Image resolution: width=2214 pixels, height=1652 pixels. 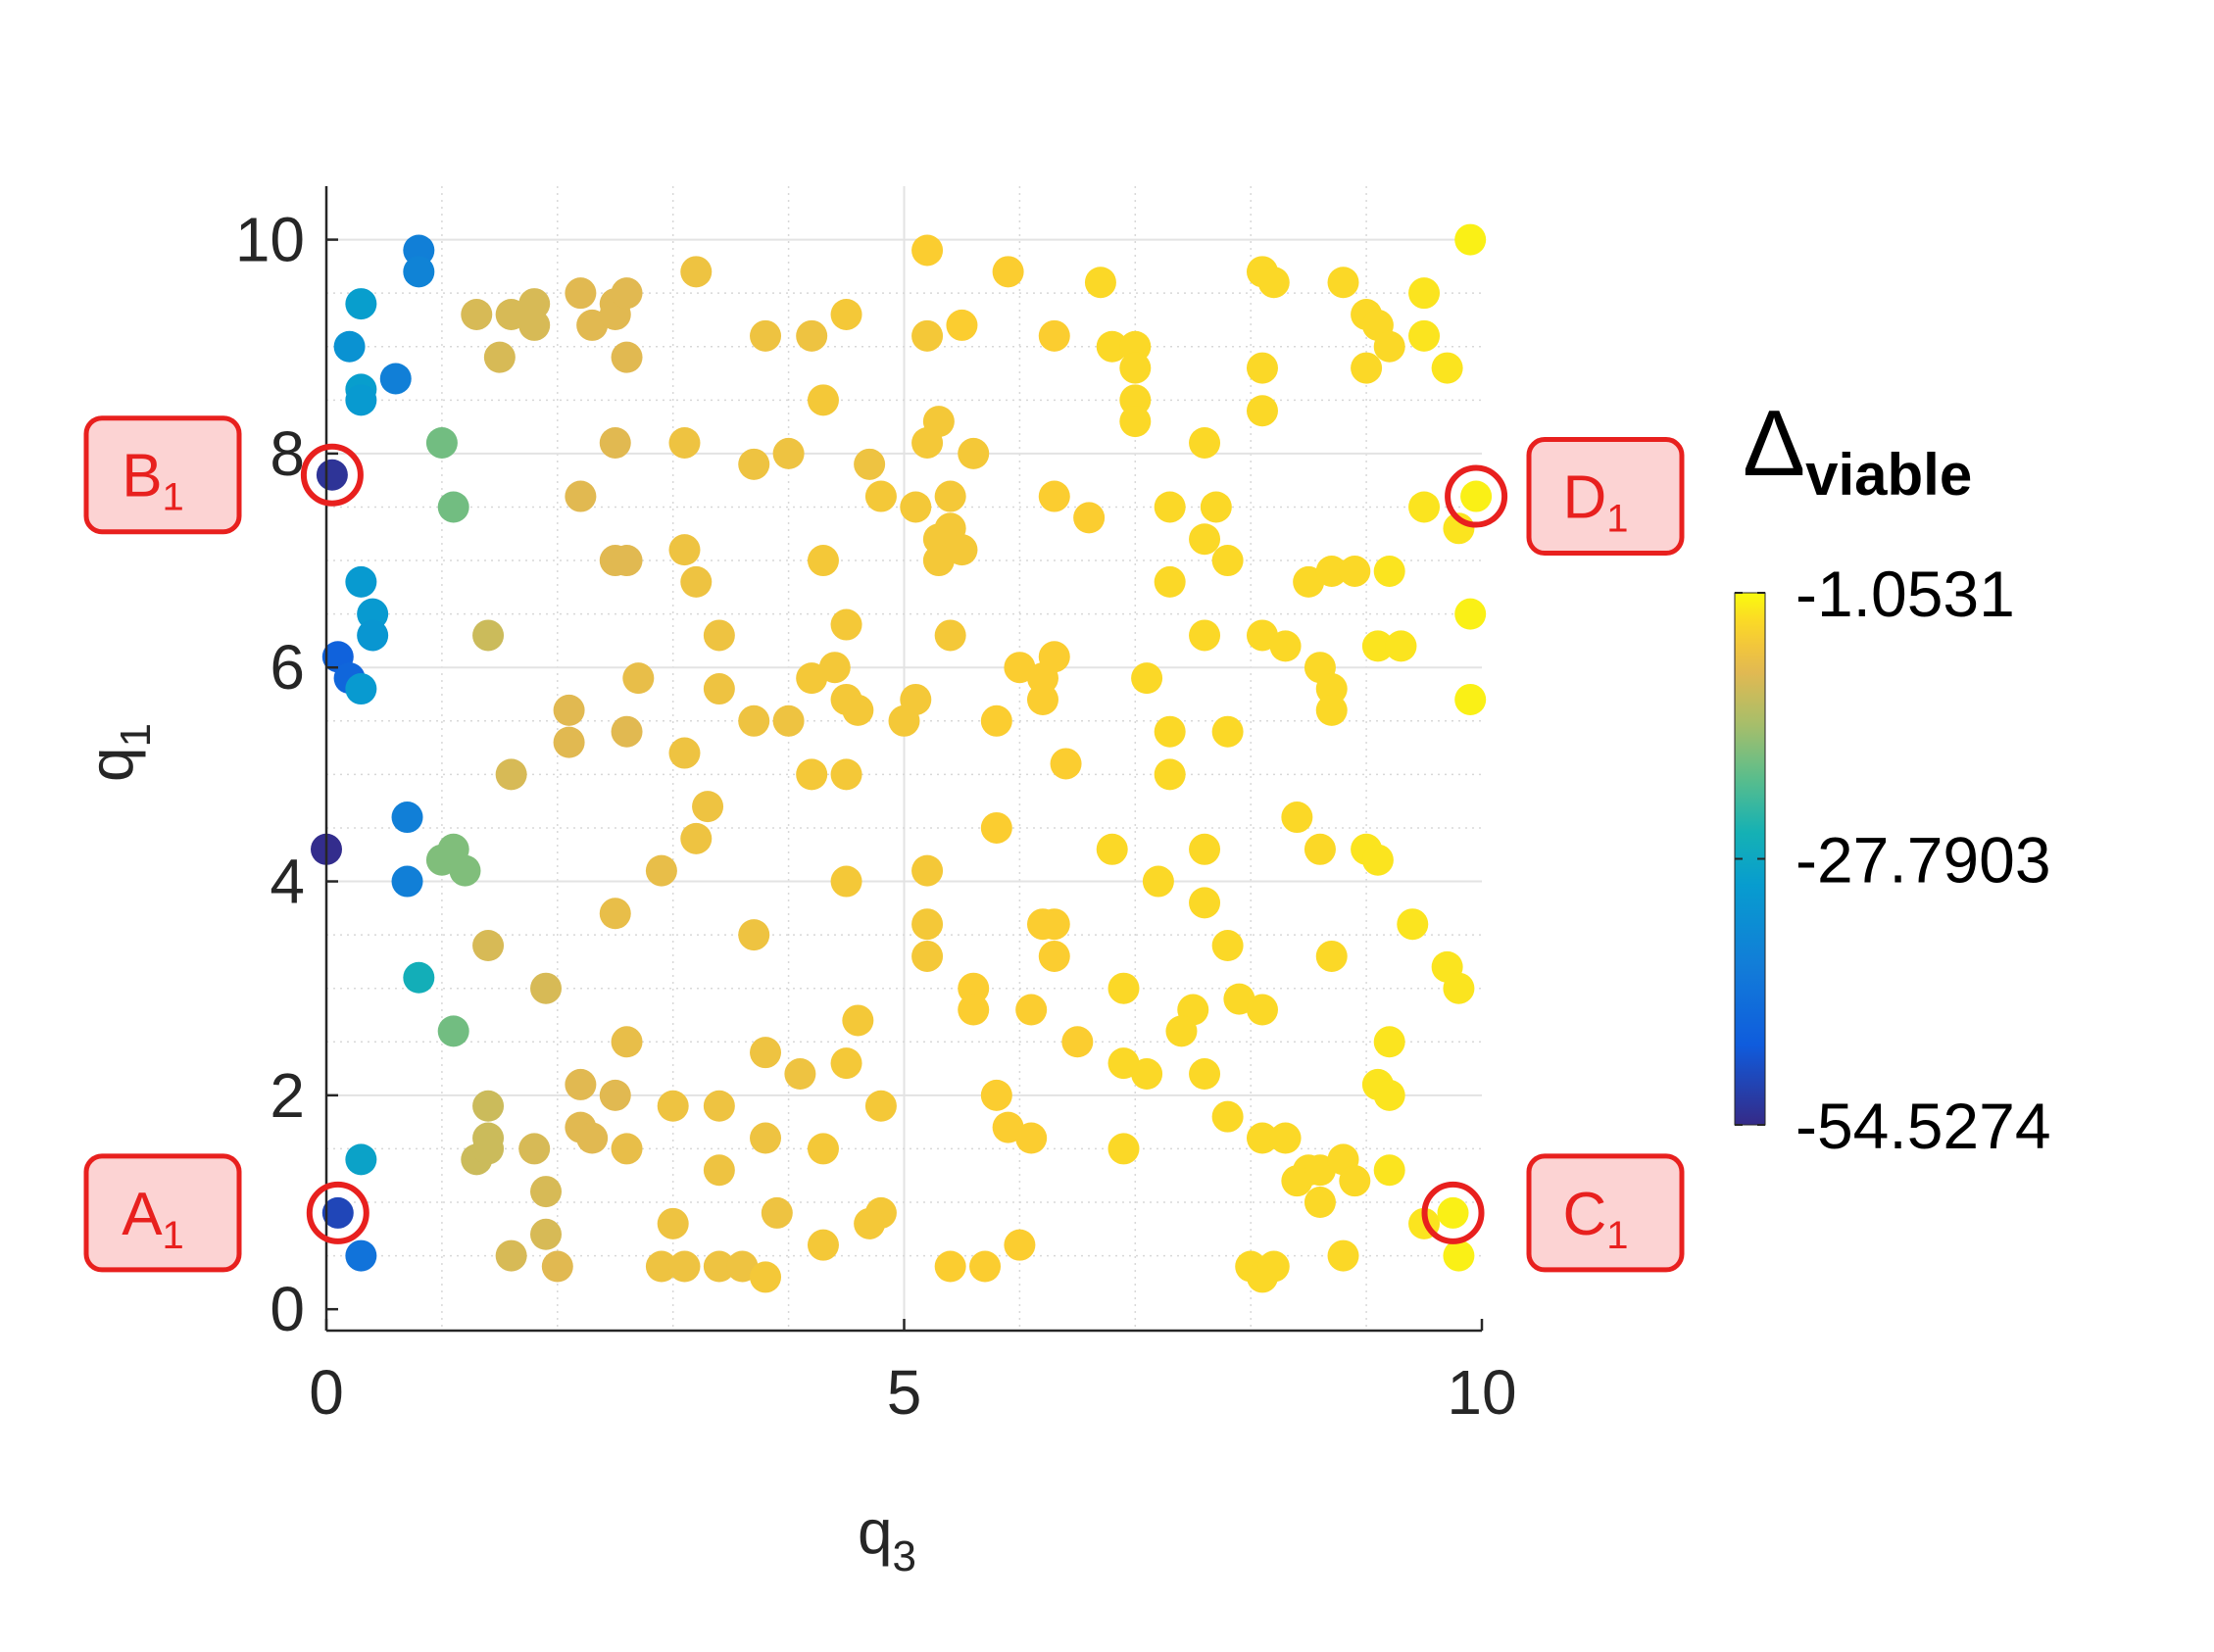 I want to click on x-tick-label: 0, so click(x=326, y=1393).